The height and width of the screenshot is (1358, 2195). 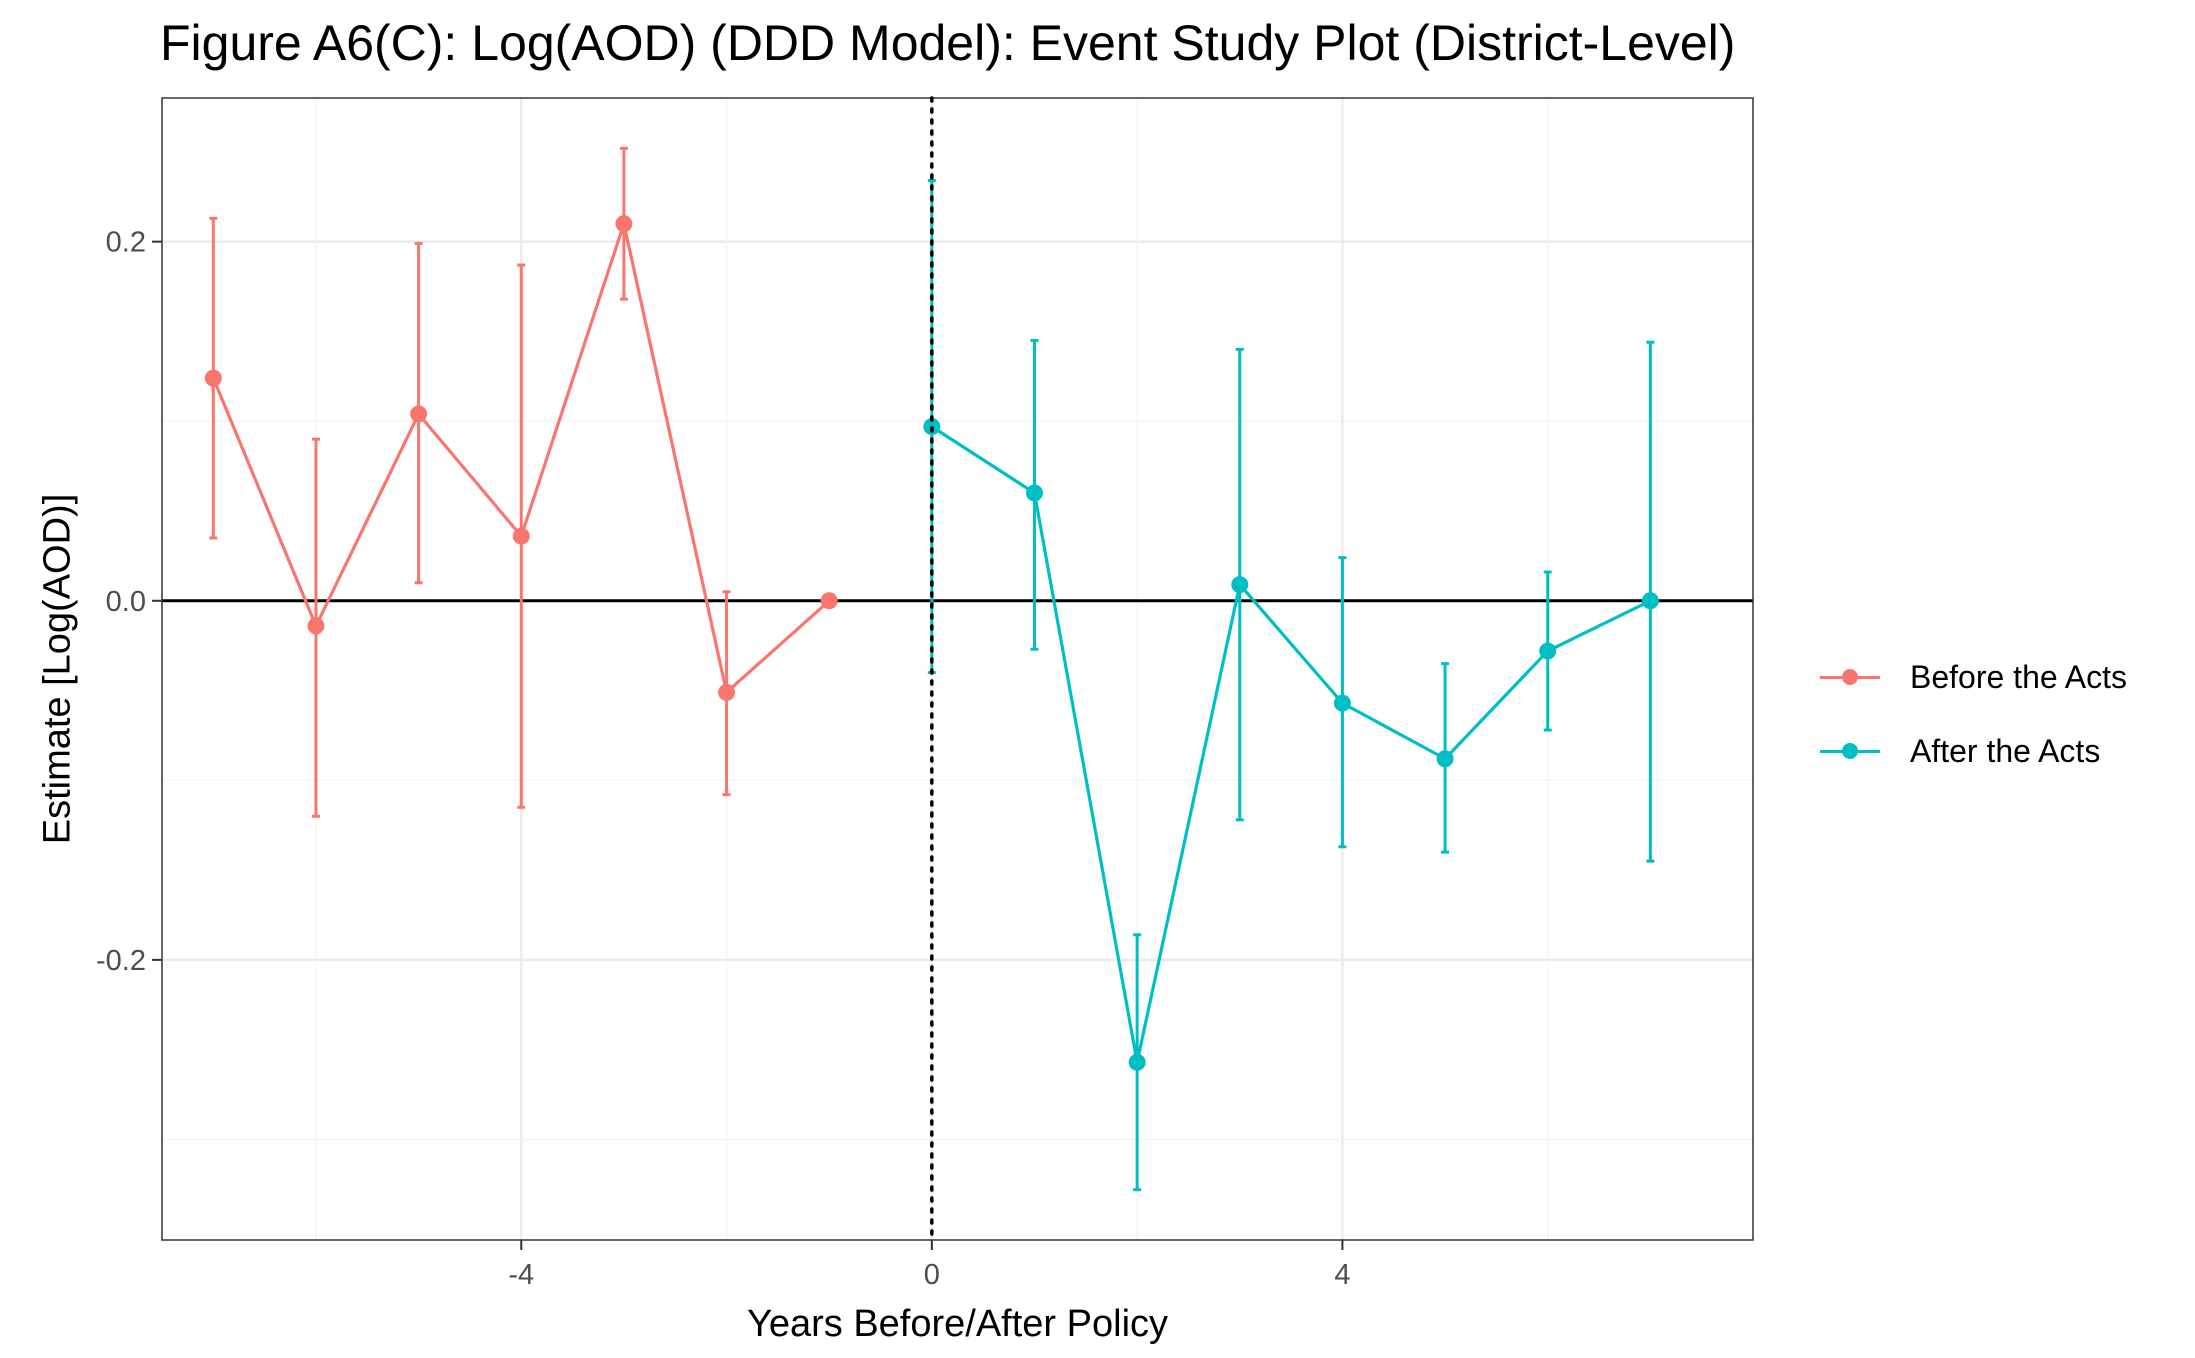 I want to click on legend-item-after: After the Acts, so click(x=1973, y=751).